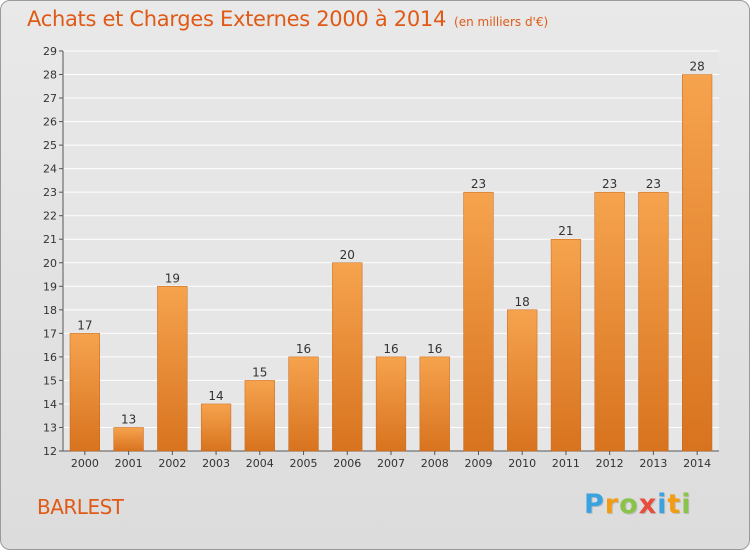  Describe the element at coordinates (172, 463) in the screenshot. I see `x-tick-label: 2002` at that location.